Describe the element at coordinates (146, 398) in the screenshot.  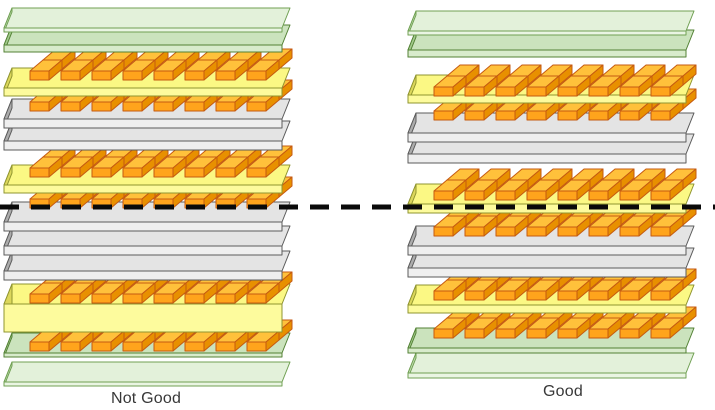
I see `label-not-good: Not Good` at that location.